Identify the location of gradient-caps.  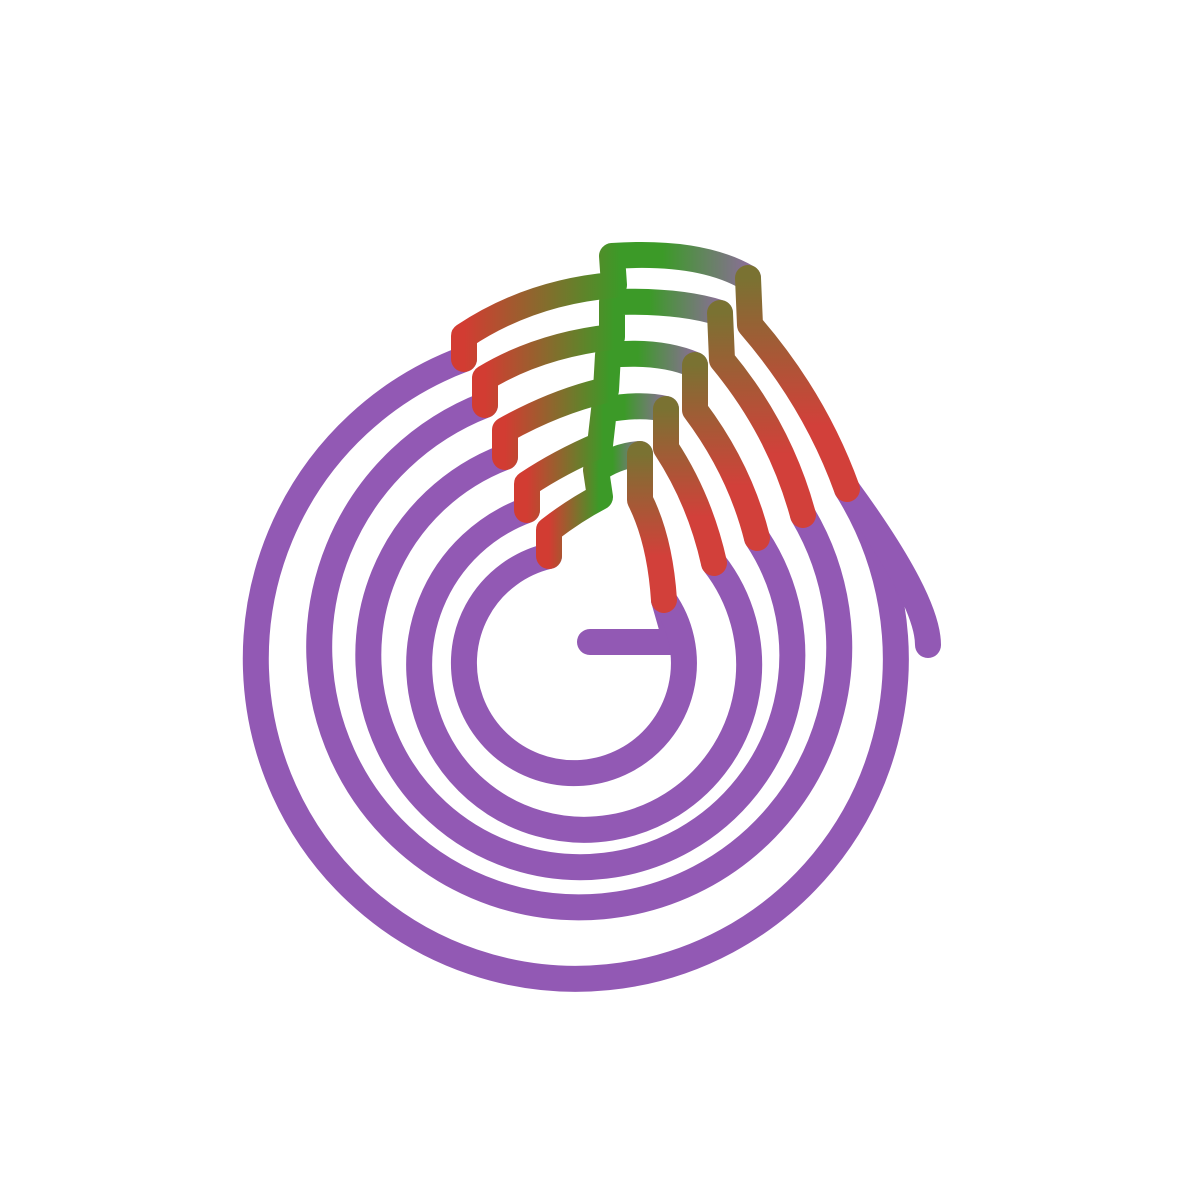
(606, 405).